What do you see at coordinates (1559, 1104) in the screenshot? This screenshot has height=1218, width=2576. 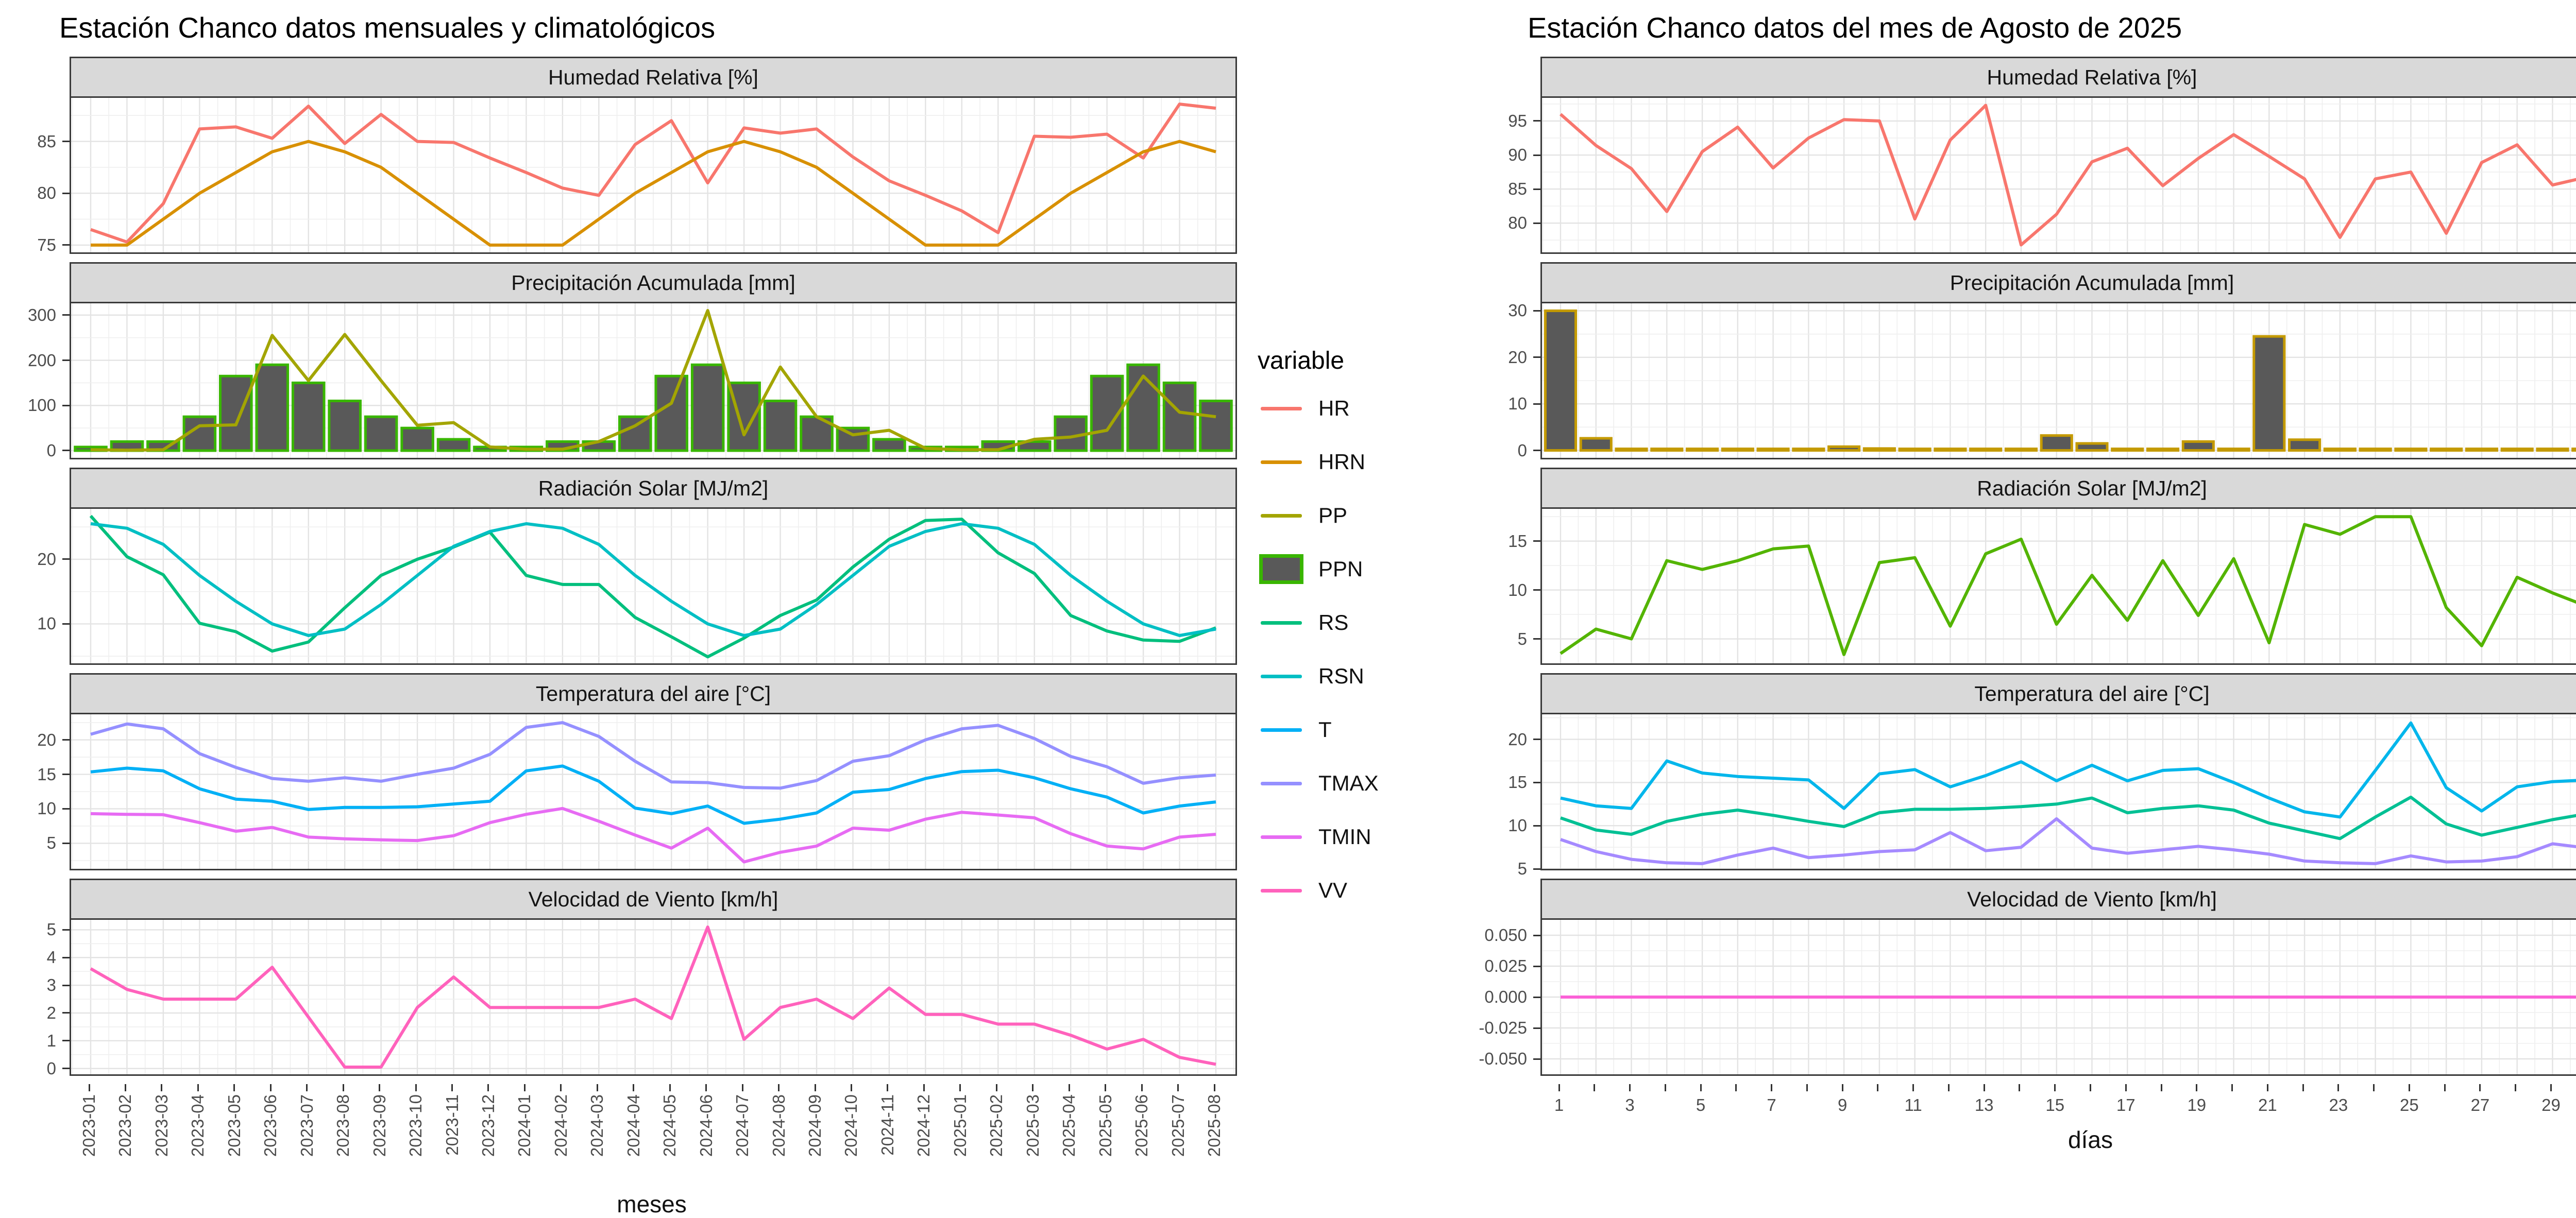 I see `x-tick-label: 1` at bounding box center [1559, 1104].